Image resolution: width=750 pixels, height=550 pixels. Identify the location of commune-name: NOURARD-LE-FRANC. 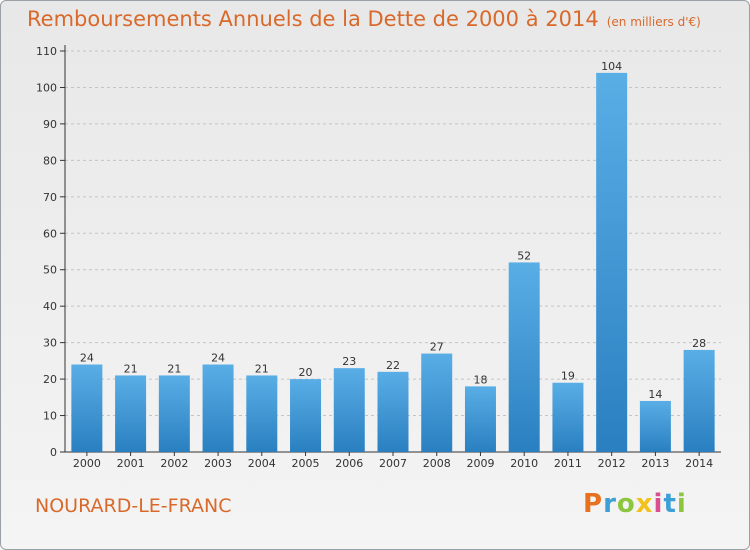
(133, 506).